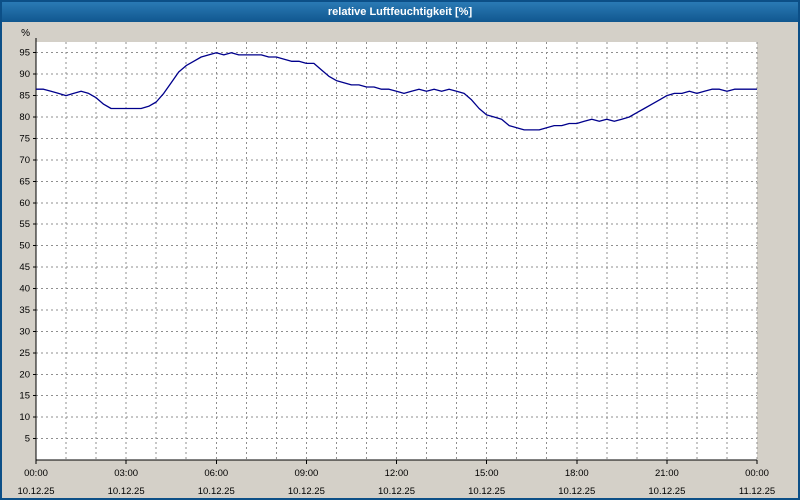 This screenshot has height=500, width=800. I want to click on humidity-series-line, so click(396, 91).